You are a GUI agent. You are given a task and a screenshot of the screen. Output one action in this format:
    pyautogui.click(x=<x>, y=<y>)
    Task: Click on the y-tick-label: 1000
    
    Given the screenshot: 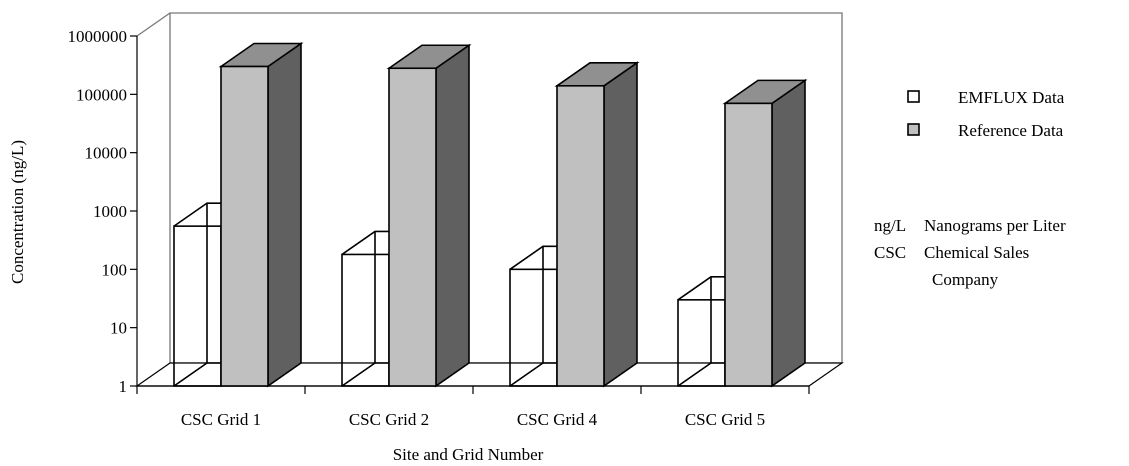 What is the action you would take?
    pyautogui.click(x=110, y=211)
    